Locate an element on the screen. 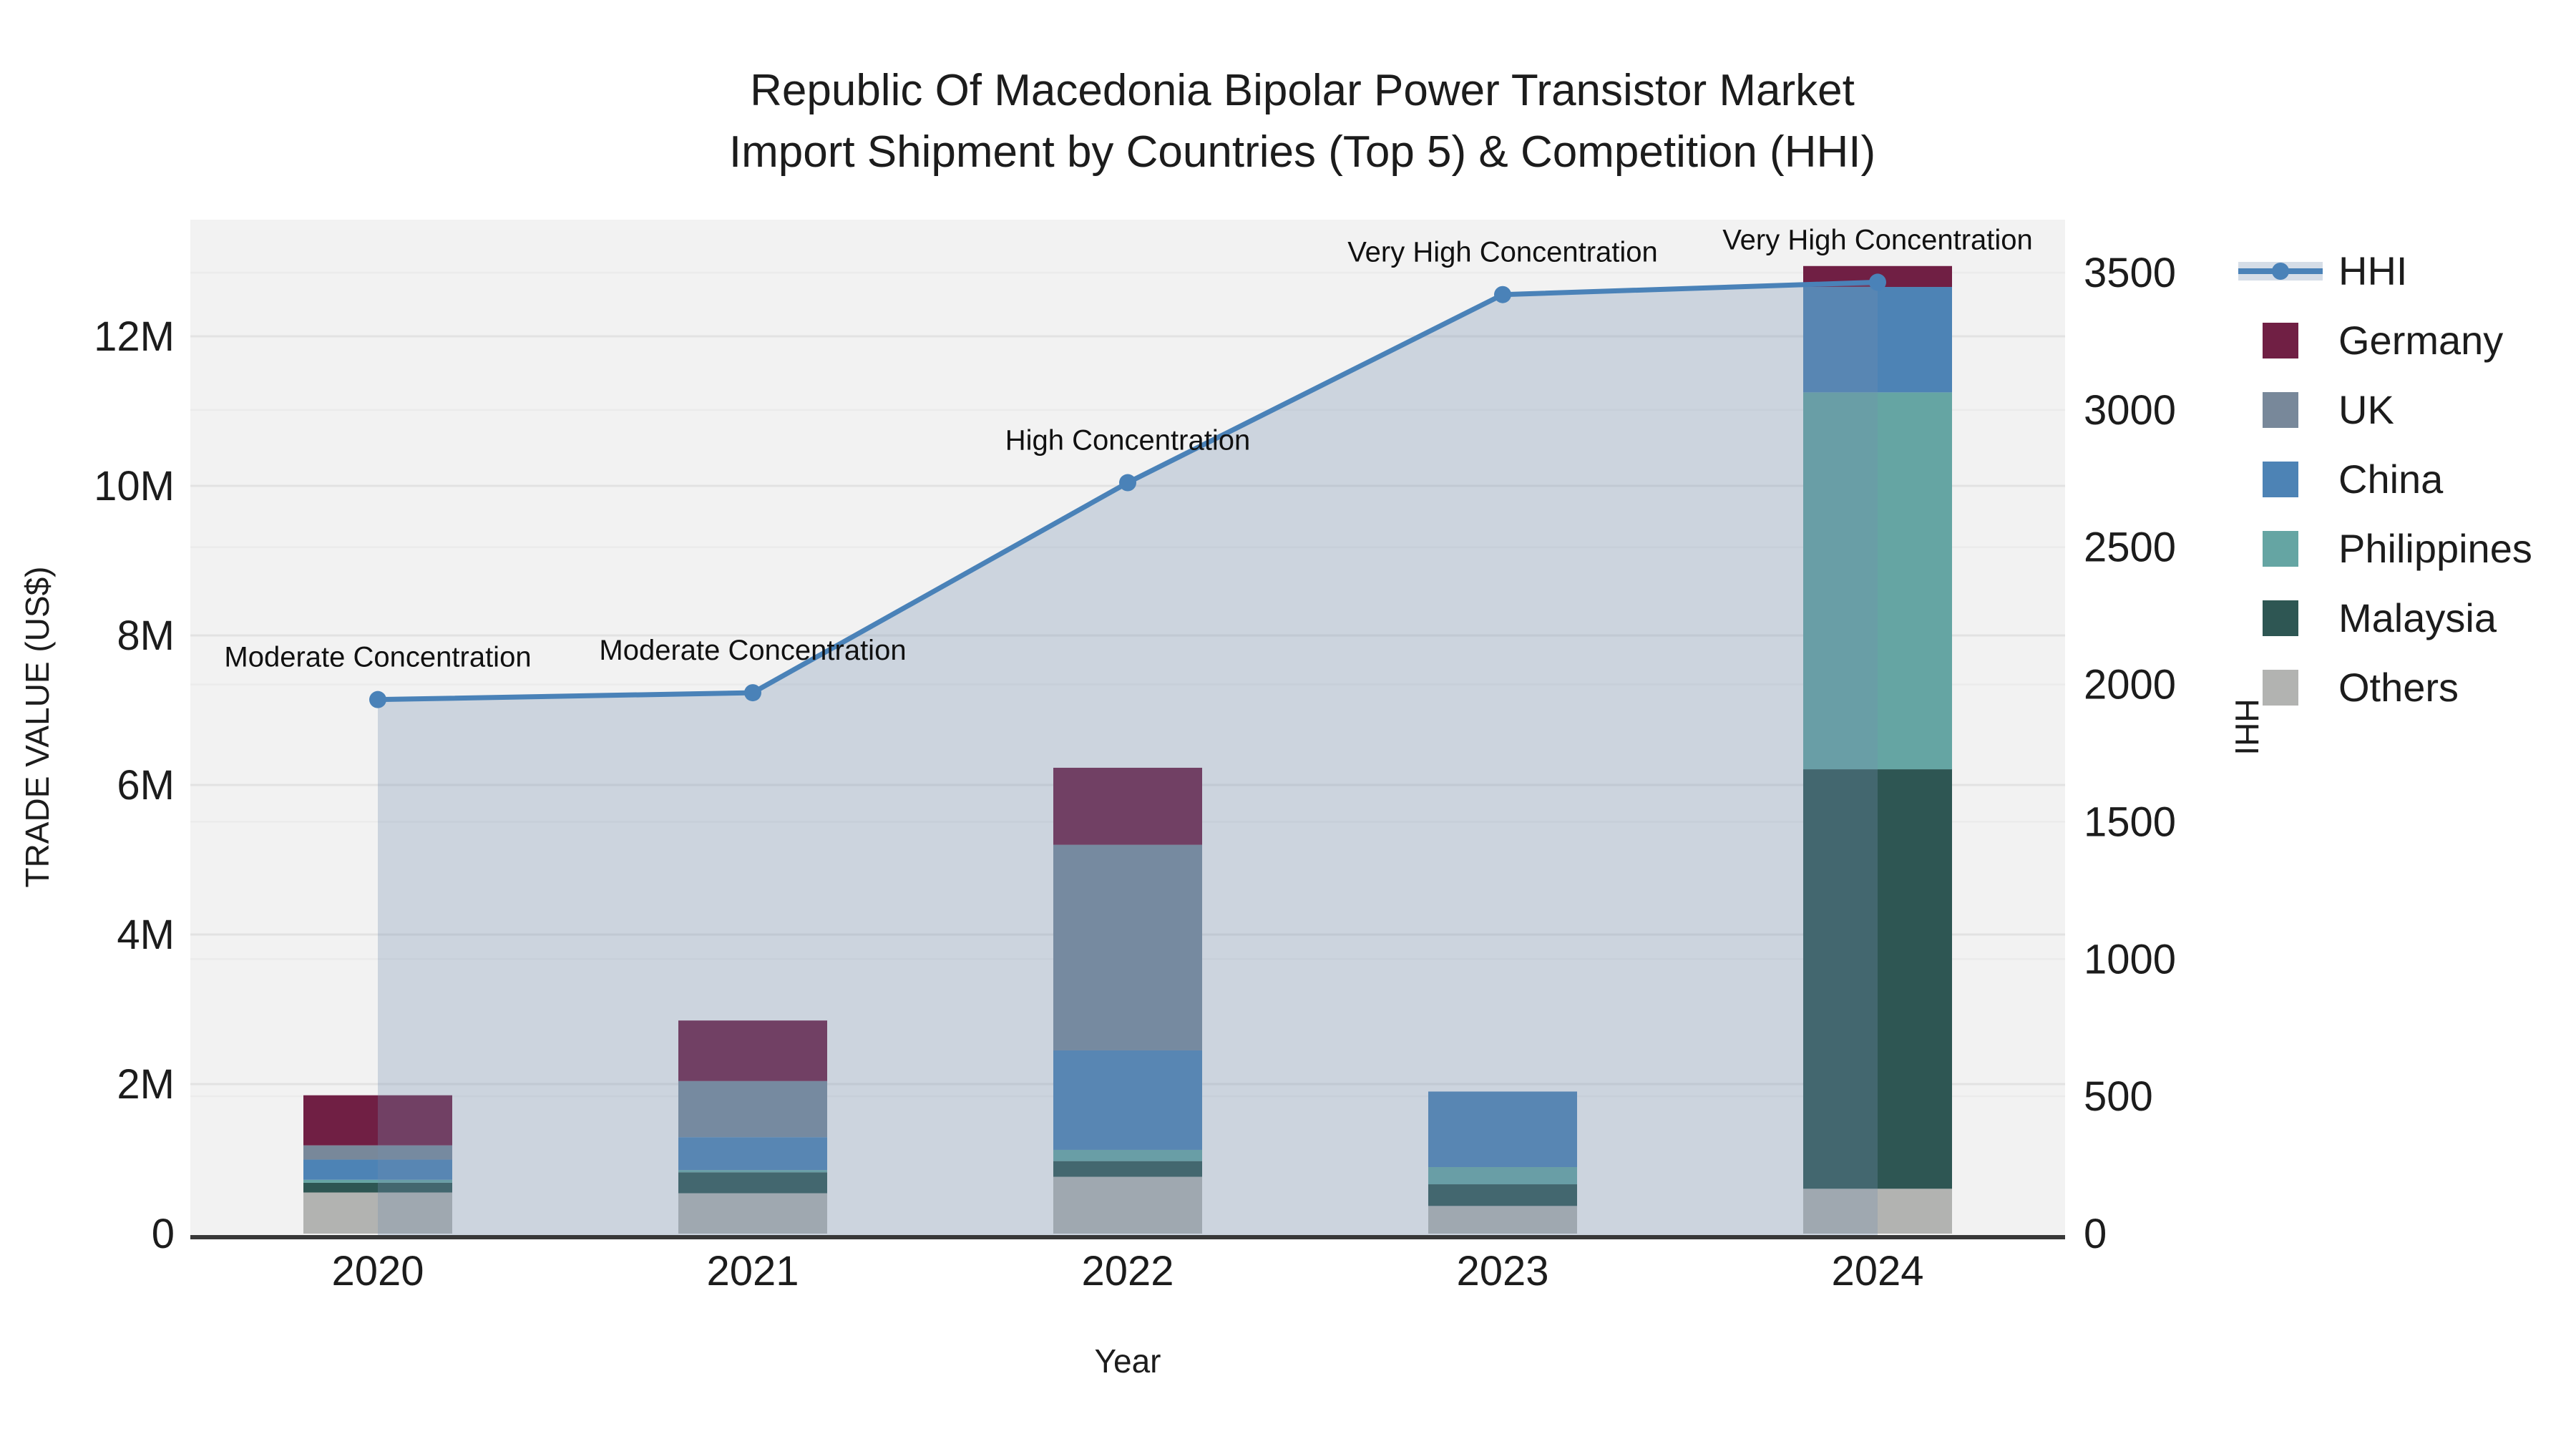  bar-2022-philippines is located at coordinates (1127, 1155).